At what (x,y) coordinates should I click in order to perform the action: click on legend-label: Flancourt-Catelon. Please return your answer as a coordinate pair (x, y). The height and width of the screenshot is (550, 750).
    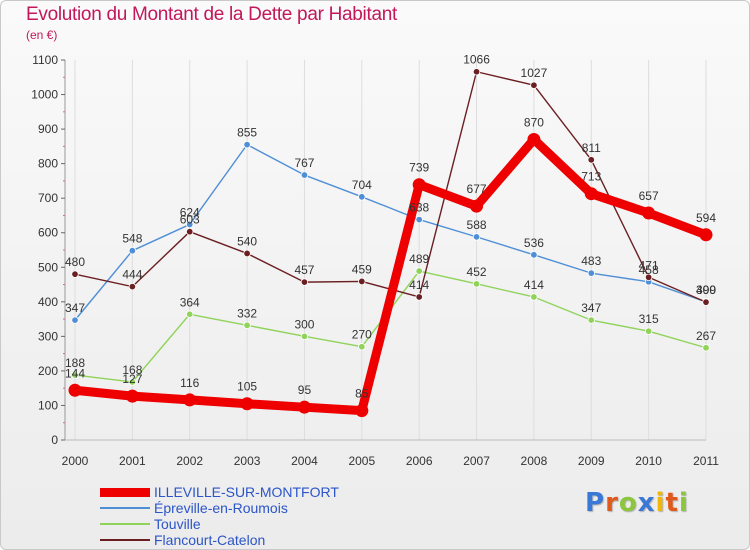
    Looking at the image, I should click on (210, 540).